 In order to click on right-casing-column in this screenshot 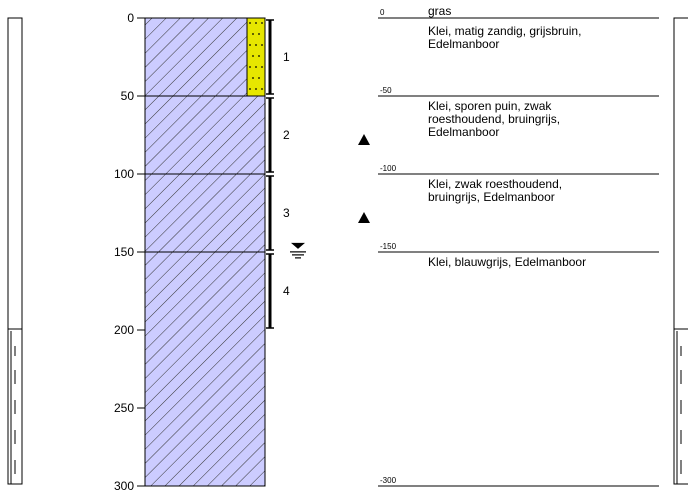, I will do `click(680, 251)`.